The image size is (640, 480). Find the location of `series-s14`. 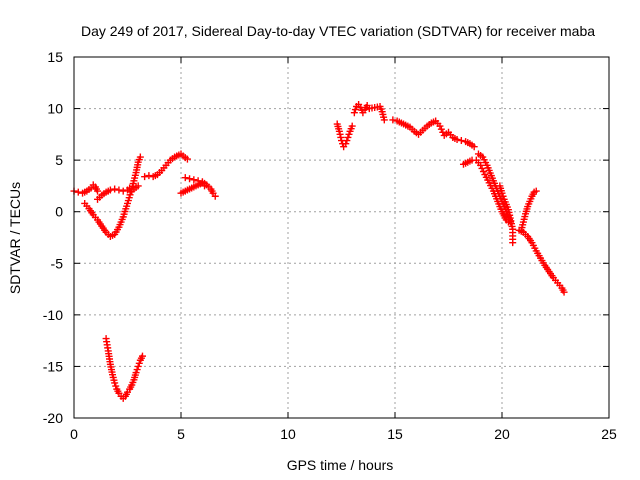

series-s14 is located at coordinates (528, 210).